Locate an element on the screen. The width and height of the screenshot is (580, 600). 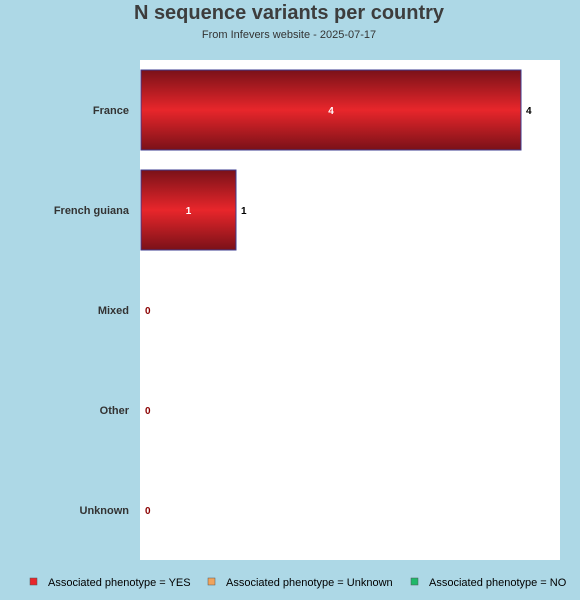
total-label-unknown: 0 is located at coordinates (148, 511).